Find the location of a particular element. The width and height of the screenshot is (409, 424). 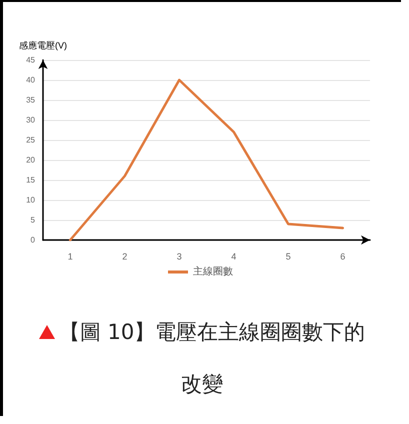

text: 【圖 10】電壓在主線圈圈數下的改變 is located at coordinates (212, 358).